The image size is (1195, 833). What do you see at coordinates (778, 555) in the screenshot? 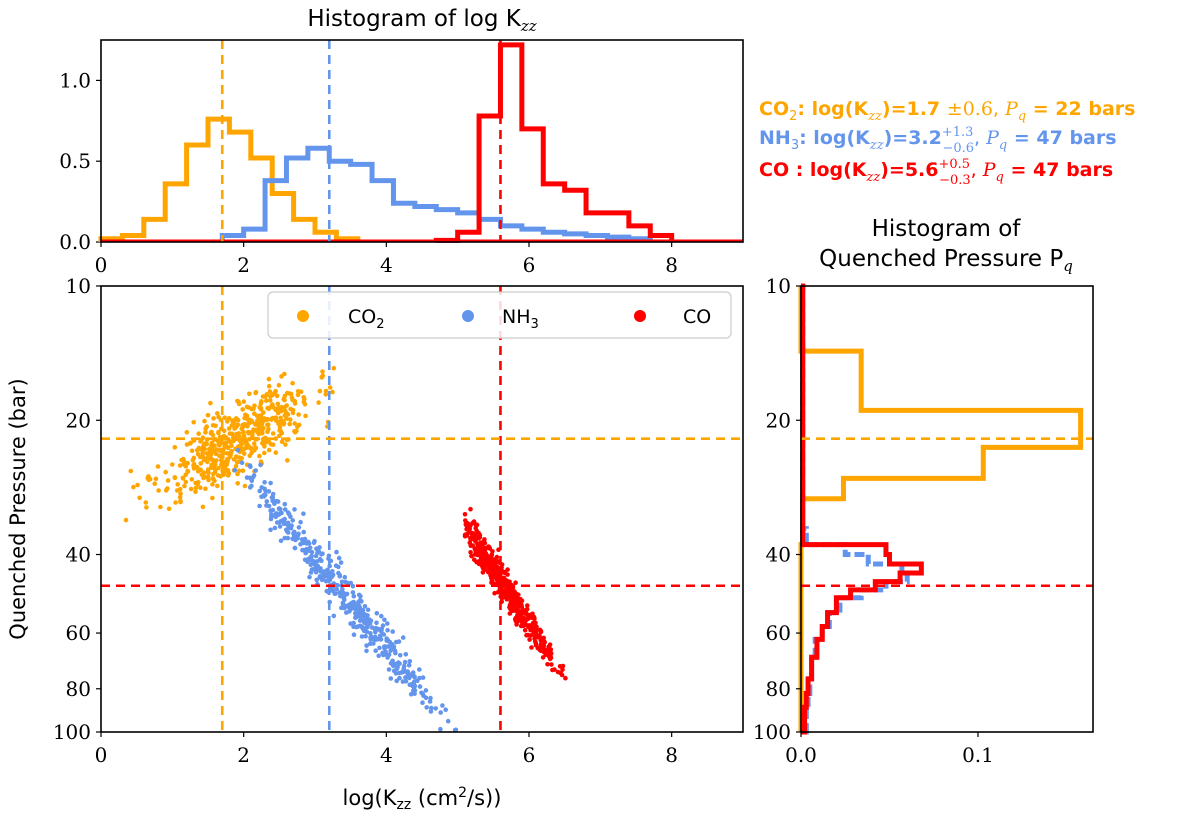
I see `right-y-tick-label: 40` at bounding box center [778, 555].